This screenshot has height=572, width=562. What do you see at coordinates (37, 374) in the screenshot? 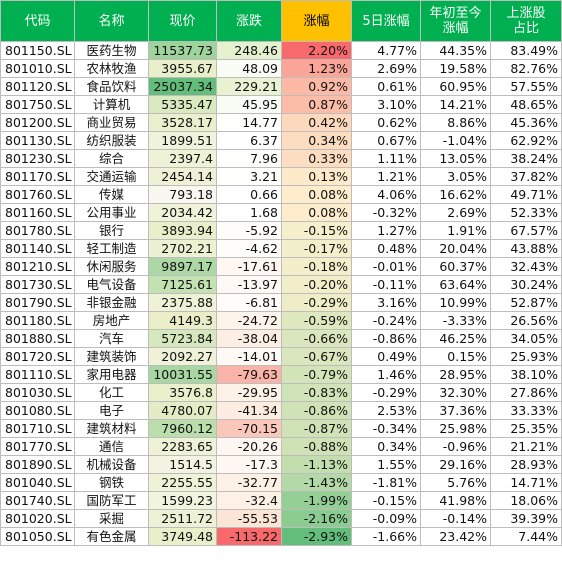
I see `cell-code: 801110.SL` at bounding box center [37, 374].